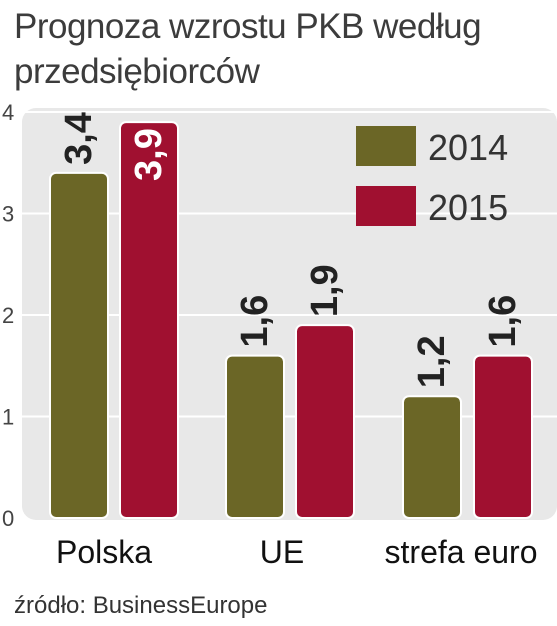 The width and height of the screenshot is (557, 626). Describe the element at coordinates (141, 605) in the screenshot. I see `source-note: źródło: BusinessEurope` at that location.